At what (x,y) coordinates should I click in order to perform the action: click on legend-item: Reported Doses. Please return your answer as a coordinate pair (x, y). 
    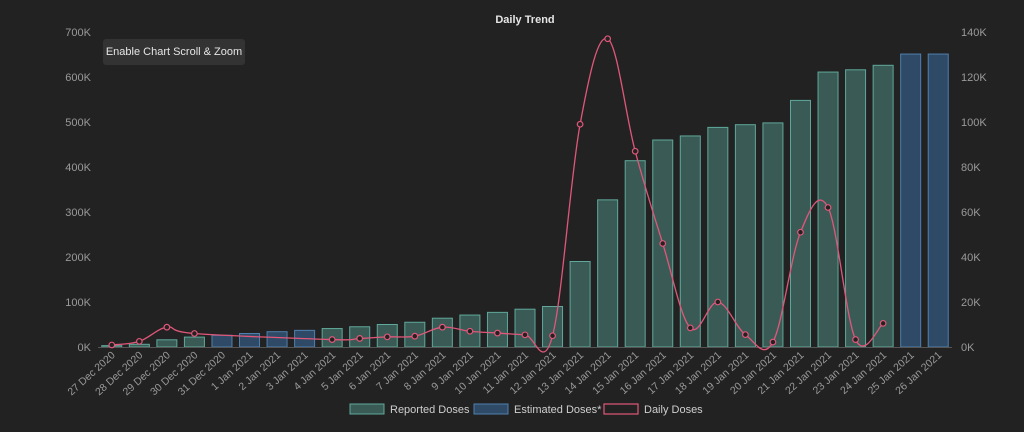
    Looking at the image, I should click on (409, 409).